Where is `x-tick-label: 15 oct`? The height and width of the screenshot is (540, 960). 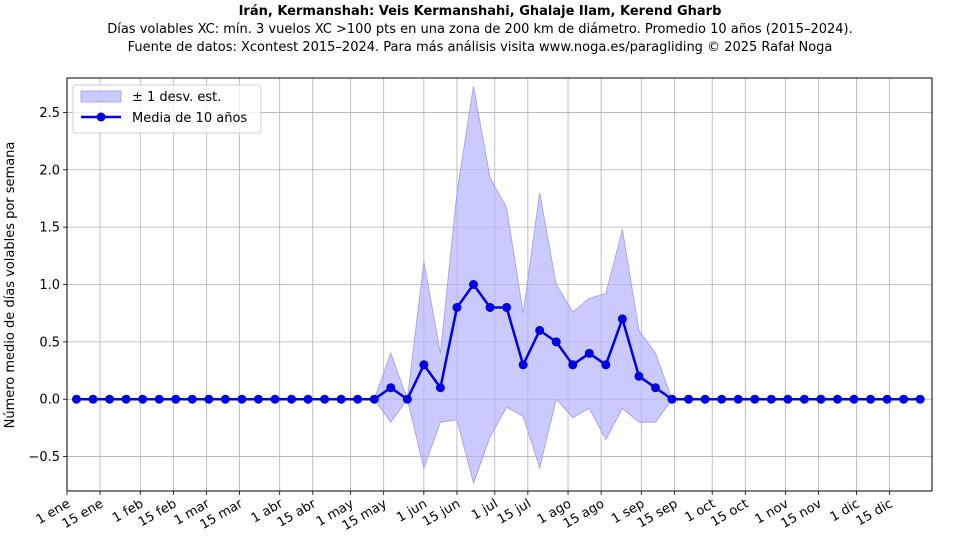
x-tick-label: 15 oct is located at coordinates (729, 512).